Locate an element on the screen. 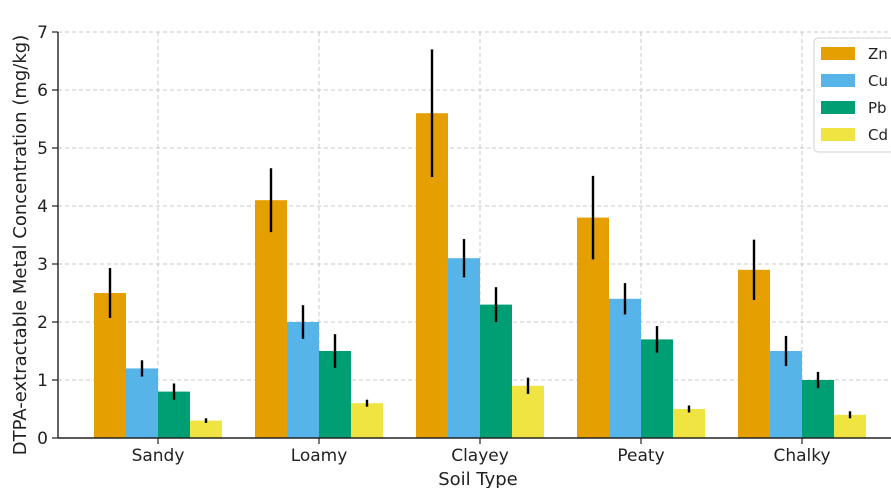  y-tick-label: 0 is located at coordinates (42, 439).